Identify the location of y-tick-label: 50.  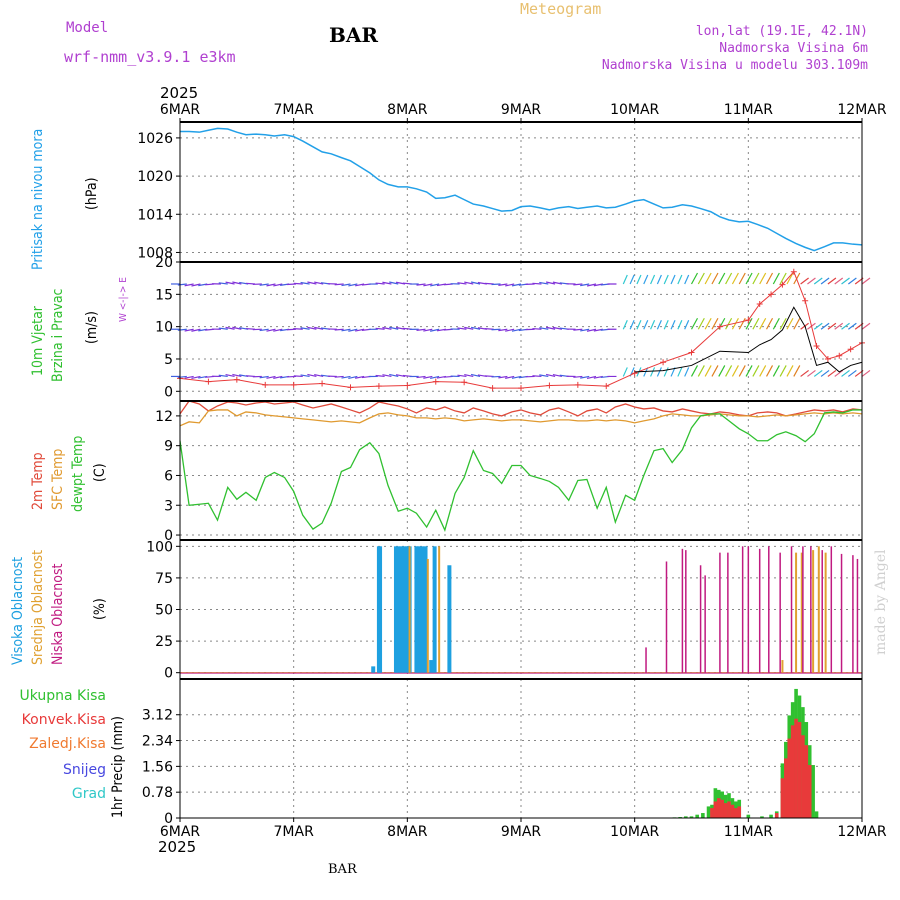
(164, 611).